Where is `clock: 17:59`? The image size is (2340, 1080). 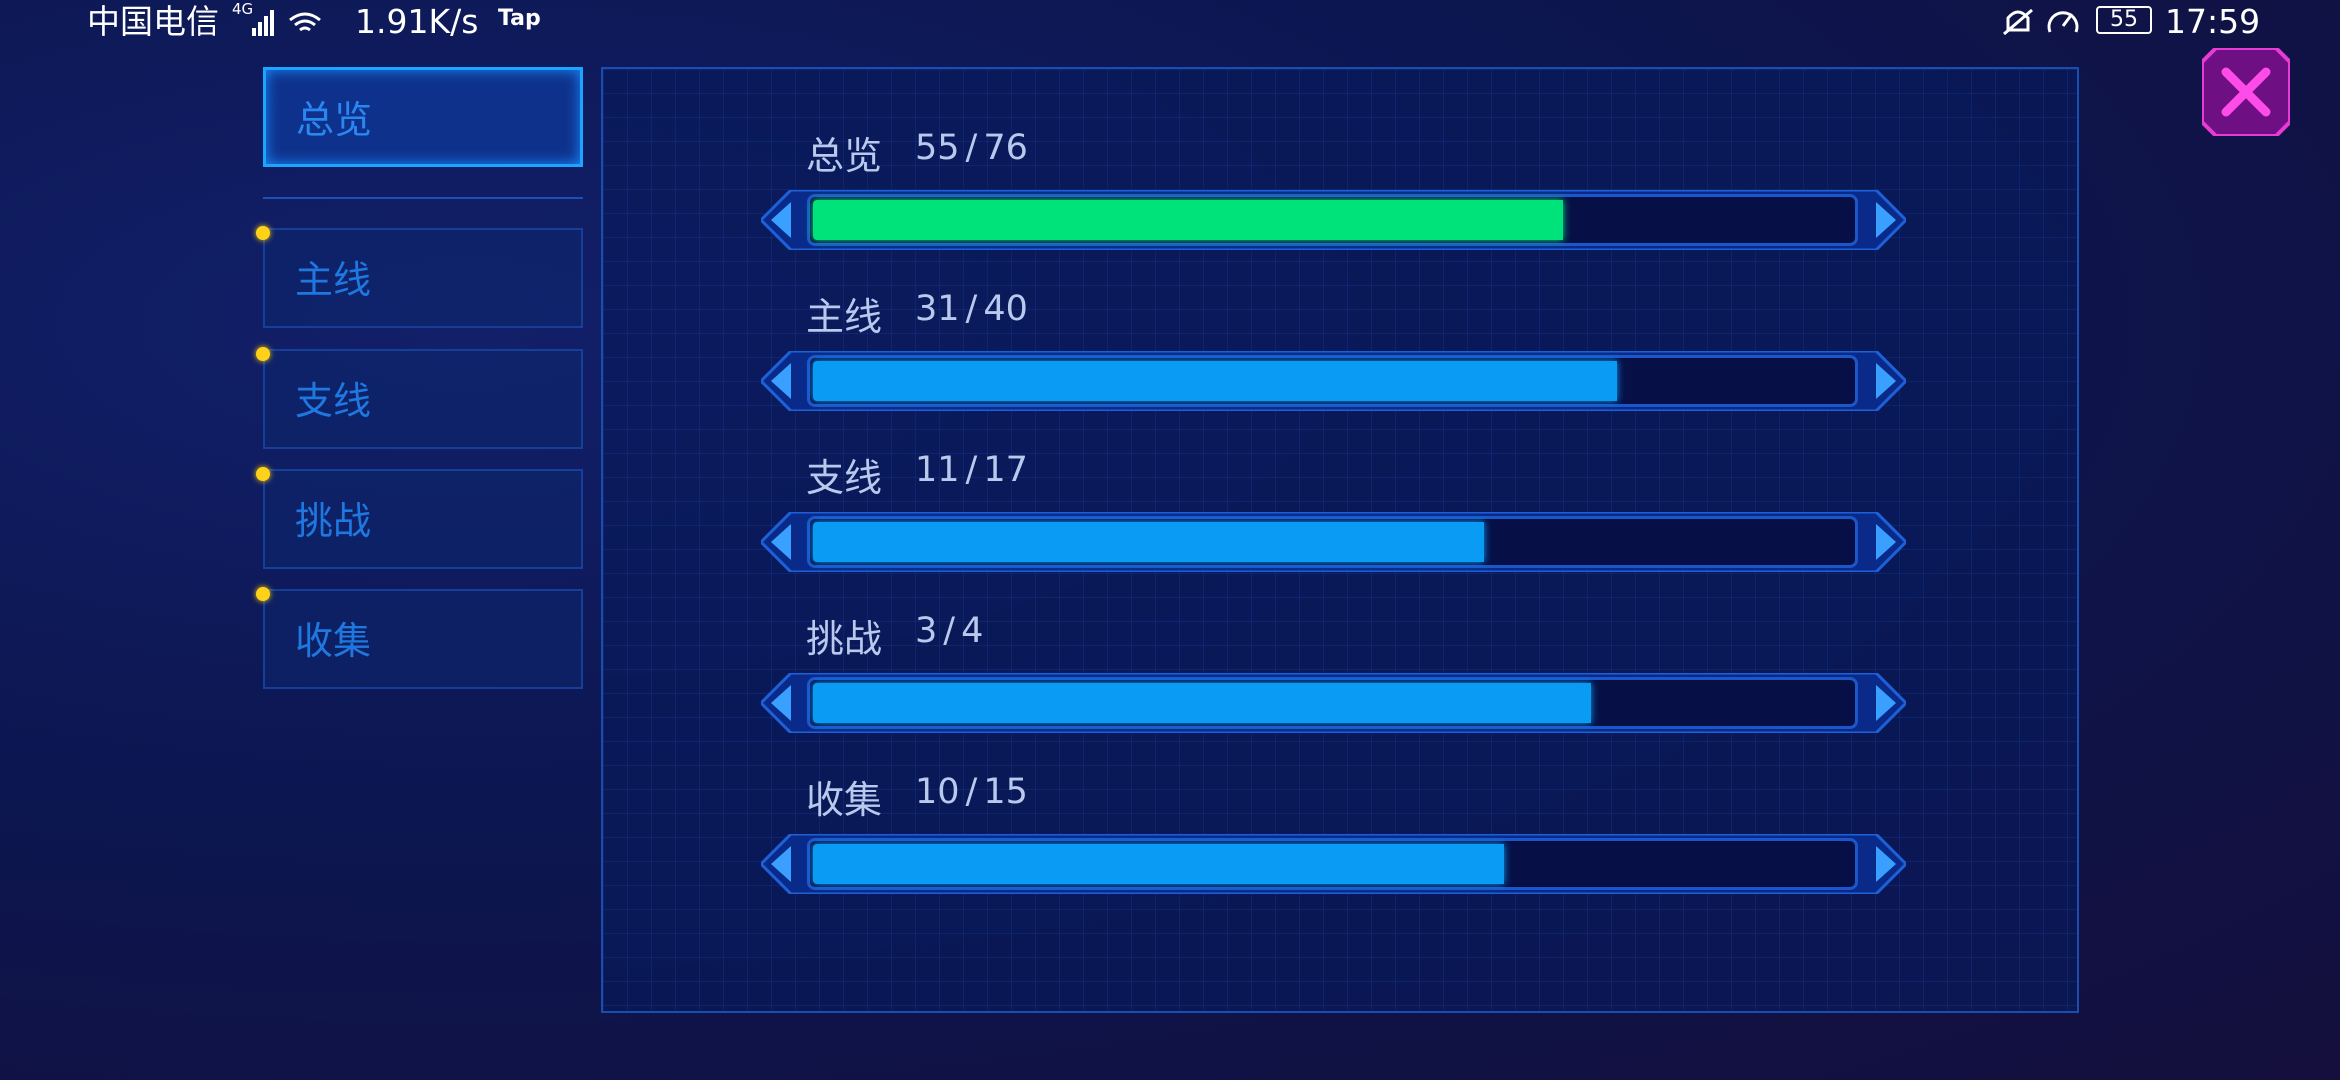 clock: 17:59 is located at coordinates (2213, 21).